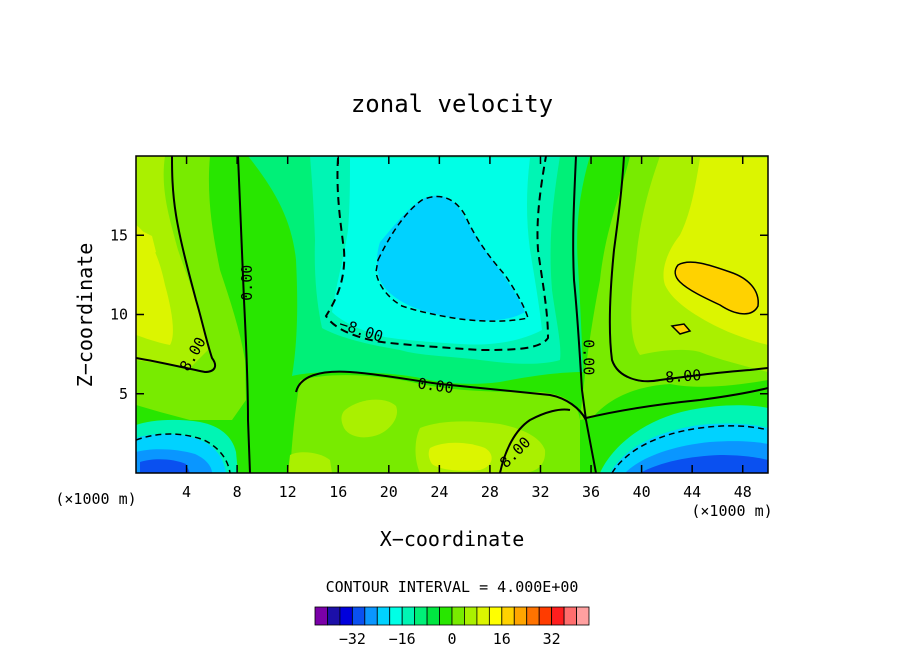  Describe the element at coordinates (731, 511) in the screenshot. I see `x-unit-right: (×1000 m)` at that location.